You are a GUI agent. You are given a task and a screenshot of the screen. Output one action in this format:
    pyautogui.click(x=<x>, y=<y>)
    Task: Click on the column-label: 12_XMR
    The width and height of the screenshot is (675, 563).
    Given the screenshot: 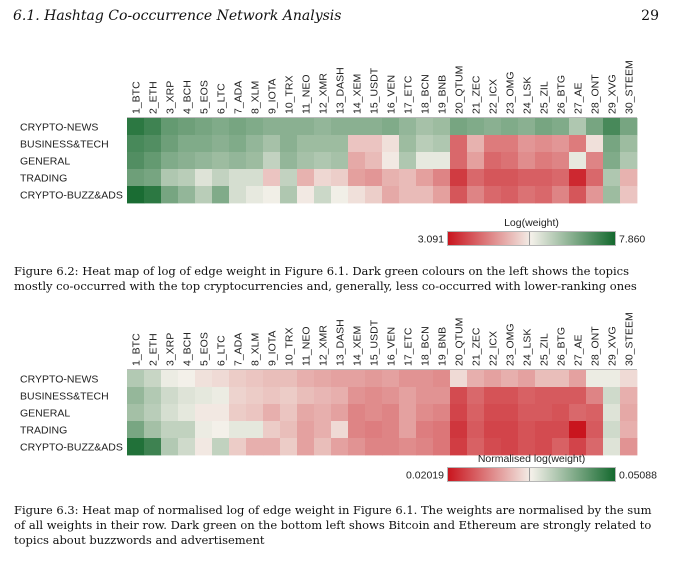 What is the action you would take?
    pyautogui.click(x=324, y=93)
    